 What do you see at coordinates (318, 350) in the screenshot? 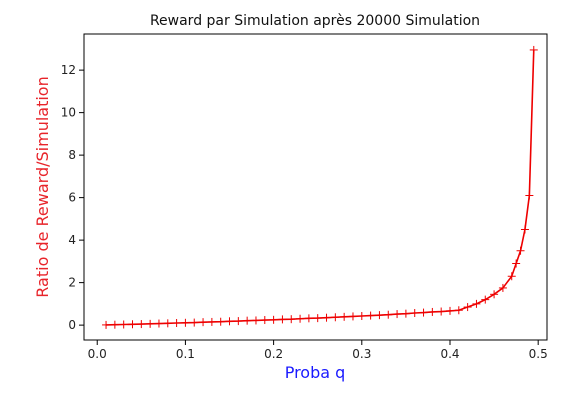
I see `x-axis: 0.0 0.1 0.2 0.3 0.4 0.5` at bounding box center [318, 350].